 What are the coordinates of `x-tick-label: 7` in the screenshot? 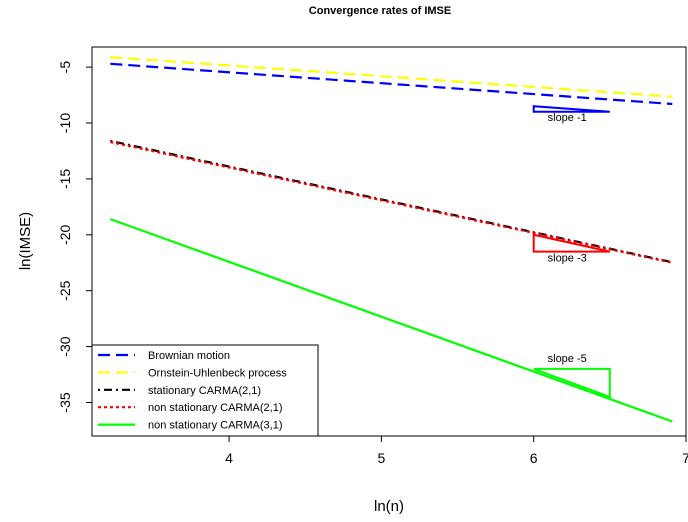 It's located at (685, 458).